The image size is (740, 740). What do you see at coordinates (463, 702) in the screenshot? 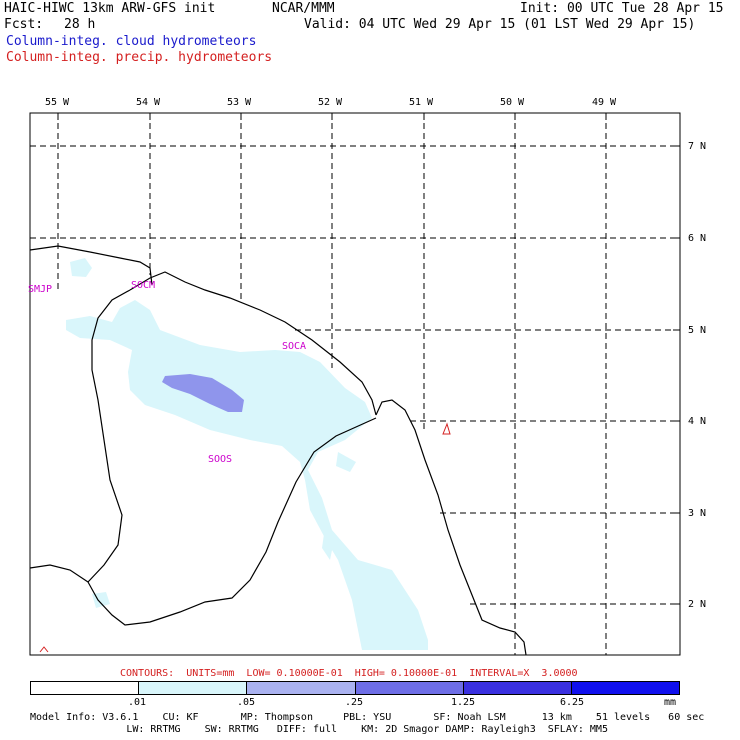
I see `colorbar-label-3: 1.25` at bounding box center [463, 702].